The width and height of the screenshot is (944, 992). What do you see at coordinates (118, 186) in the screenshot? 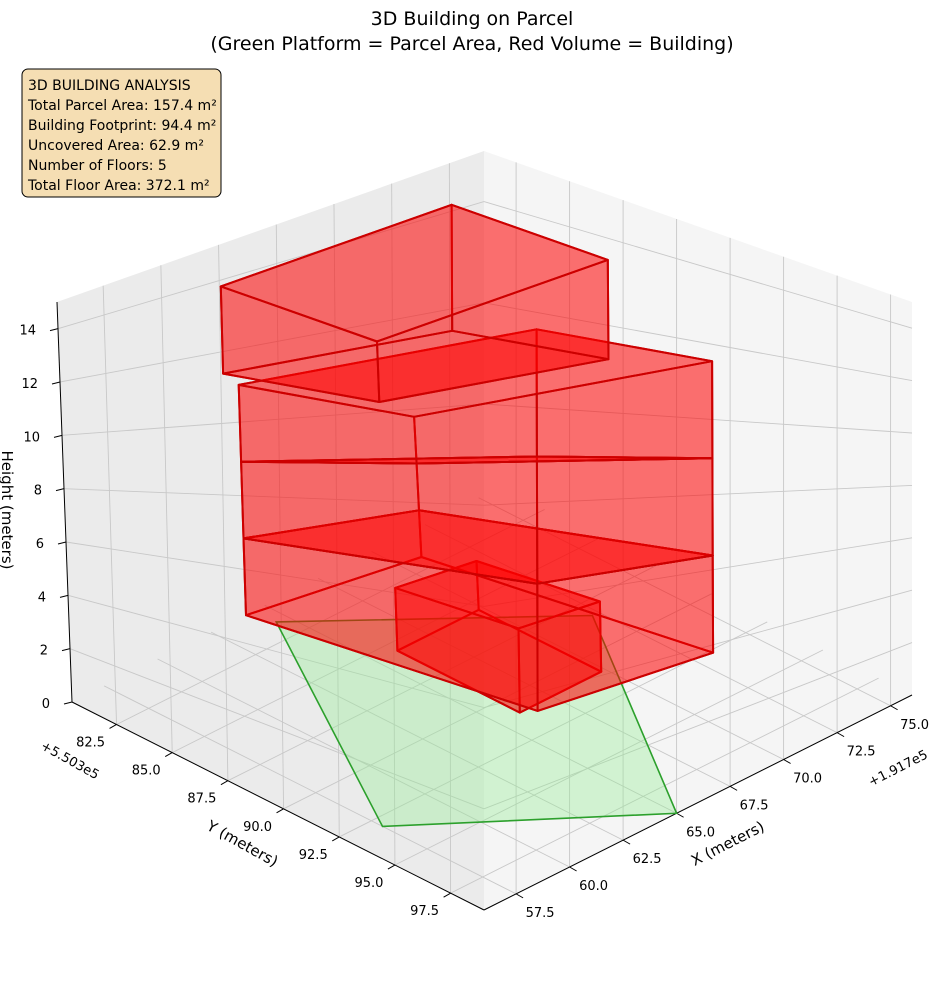
I see `info-total-floor-area: Total Floor Area: 372.1 m²` at bounding box center [118, 186].